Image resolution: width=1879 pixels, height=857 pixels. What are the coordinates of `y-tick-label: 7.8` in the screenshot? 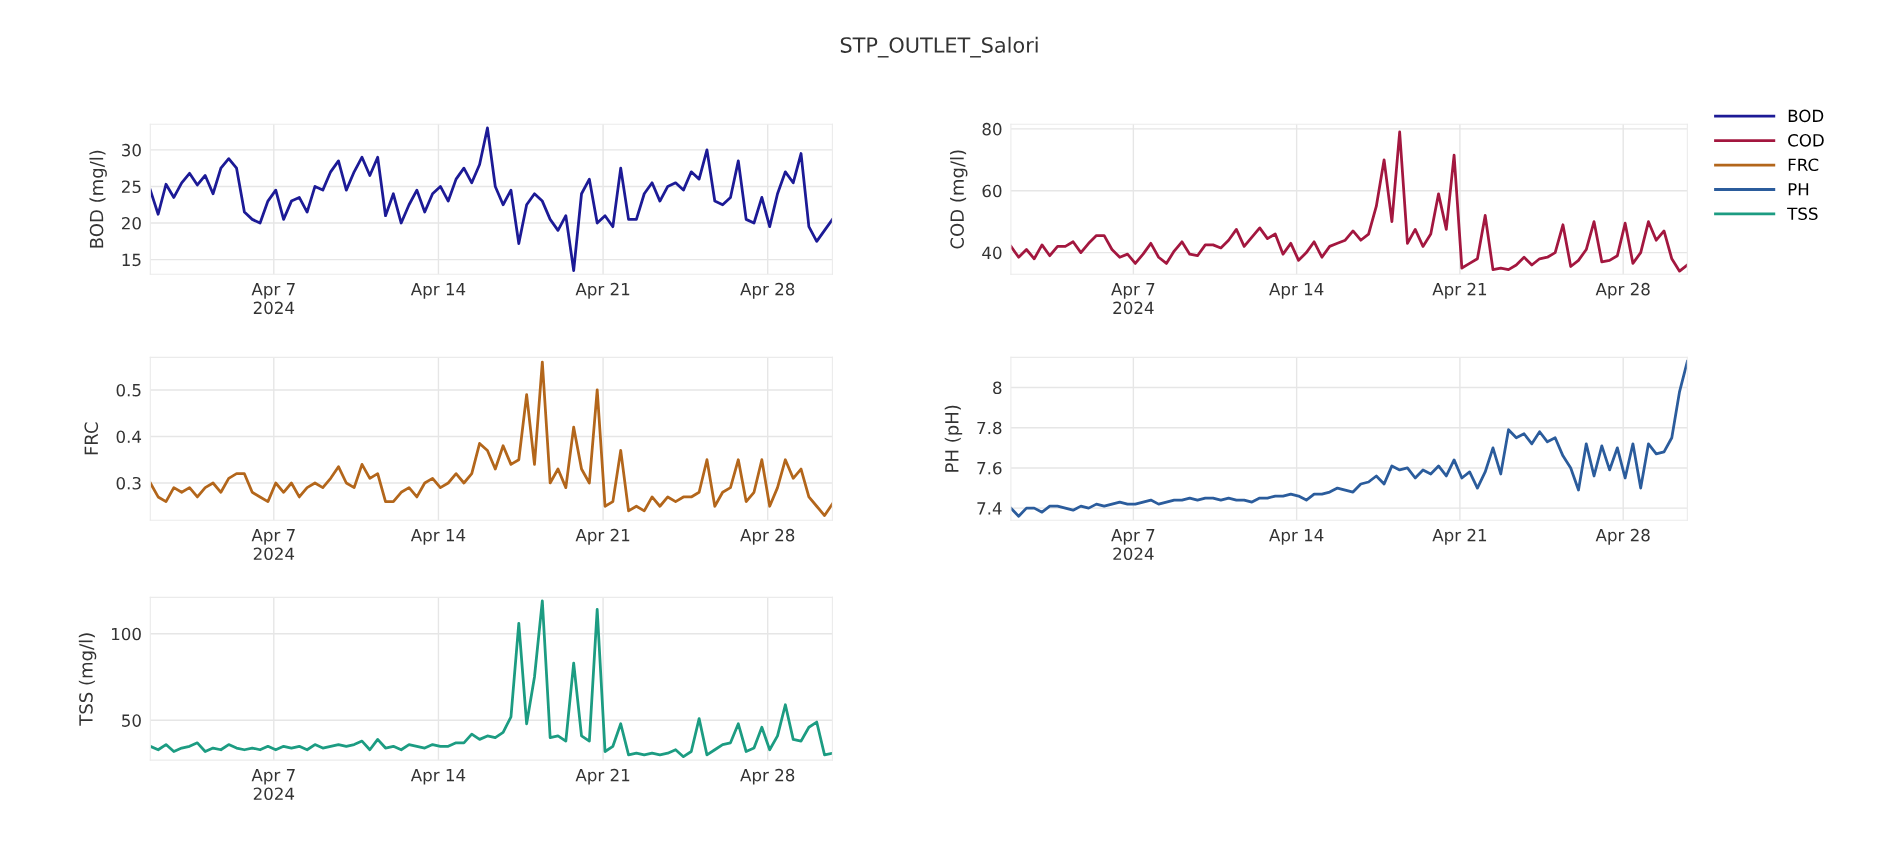 It's located at (989, 428).